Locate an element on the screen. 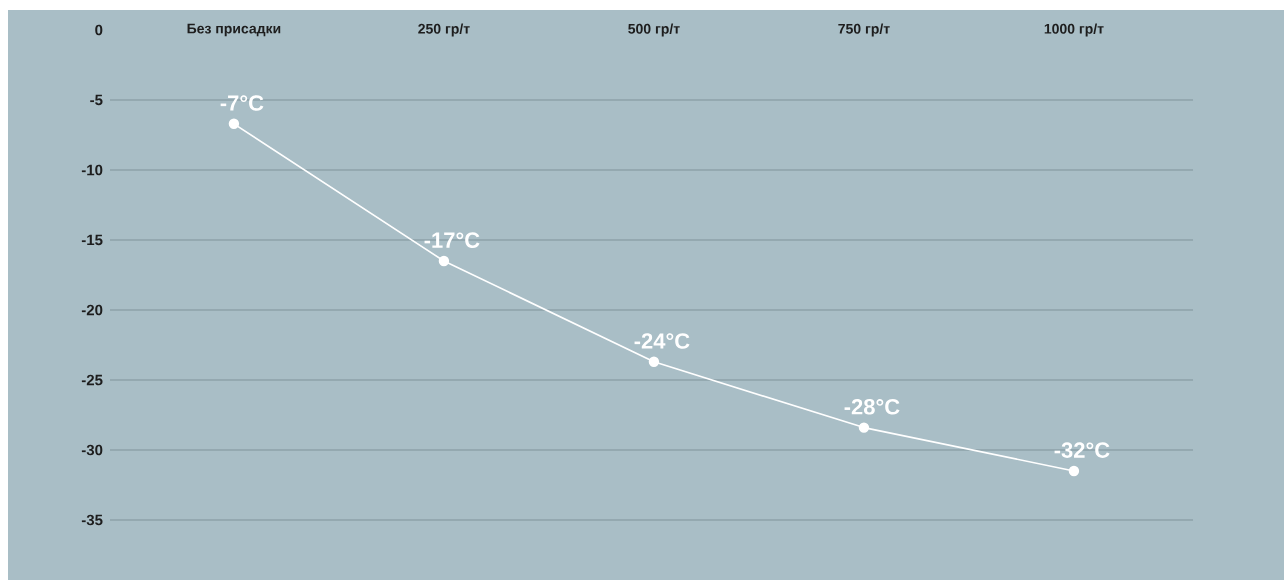 Image resolution: width=1284 pixels, height=580 pixels. x-tick-label: 750 гр/т is located at coordinates (864, 30).